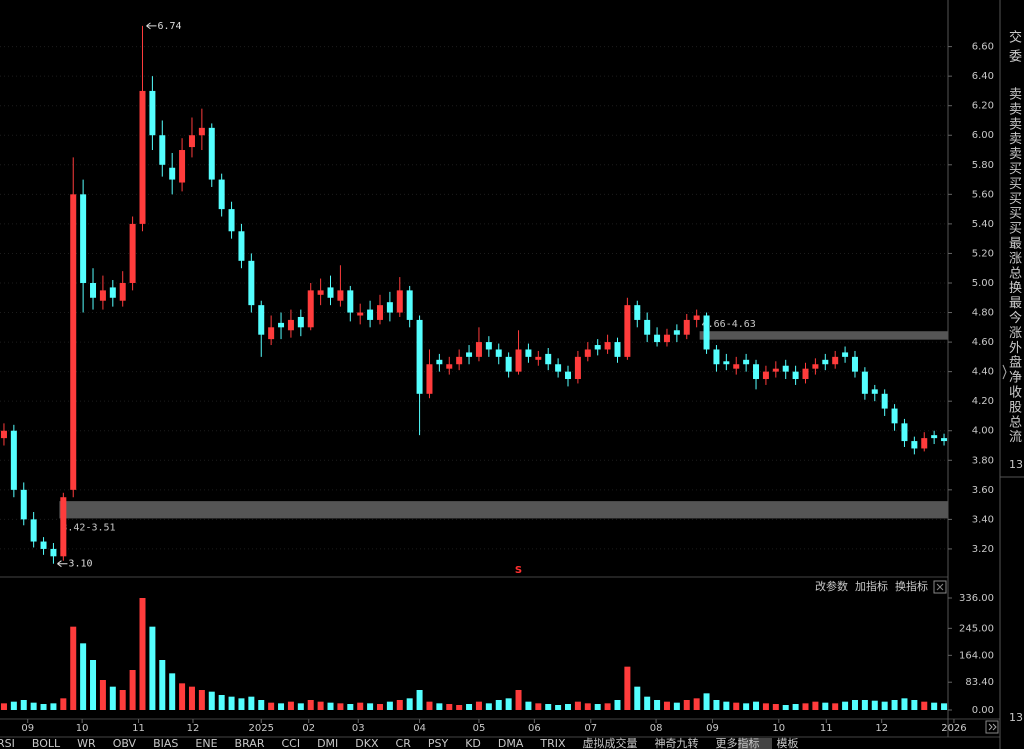 The image size is (1024, 749). I want to click on x-tick-label: 11, so click(138, 728).